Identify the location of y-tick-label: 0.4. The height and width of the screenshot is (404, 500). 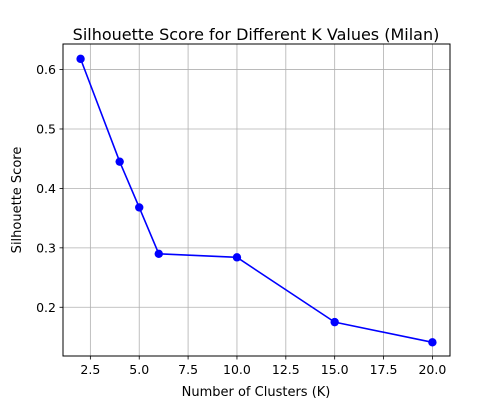
(46, 188).